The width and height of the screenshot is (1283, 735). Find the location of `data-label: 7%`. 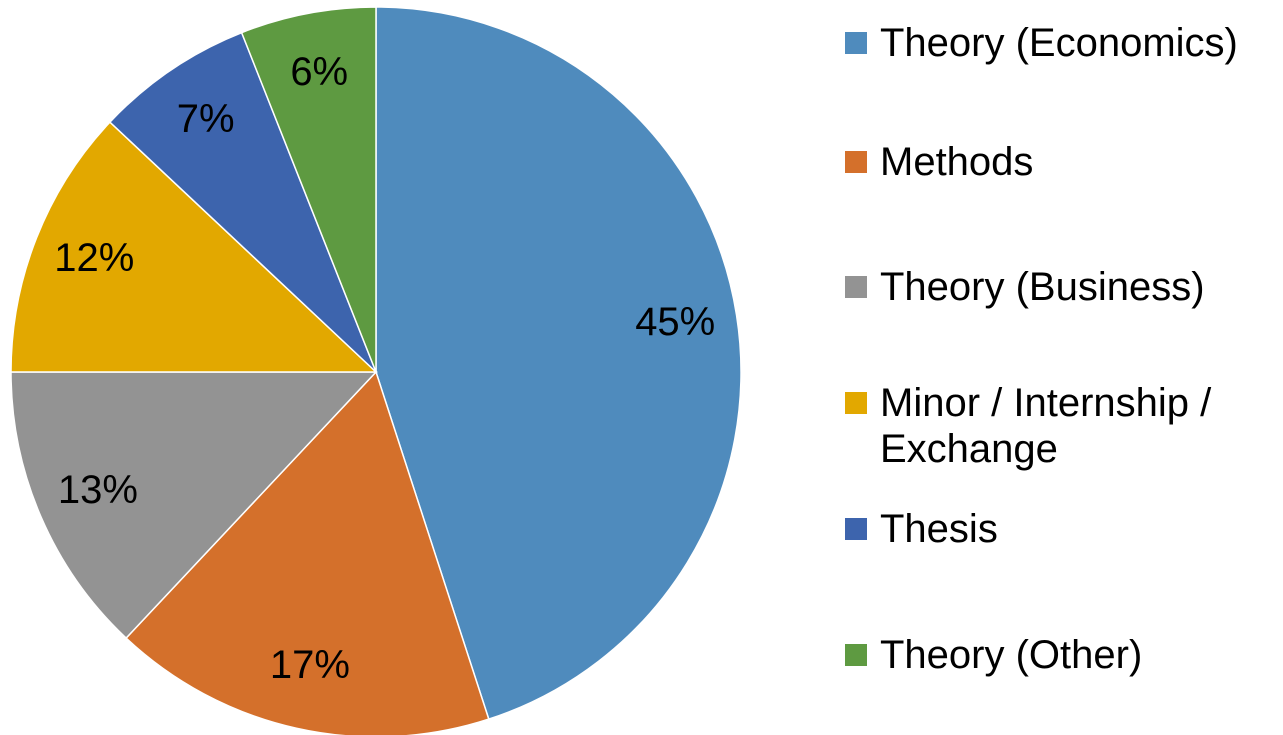

data-label: 7% is located at coordinates (206, 119).